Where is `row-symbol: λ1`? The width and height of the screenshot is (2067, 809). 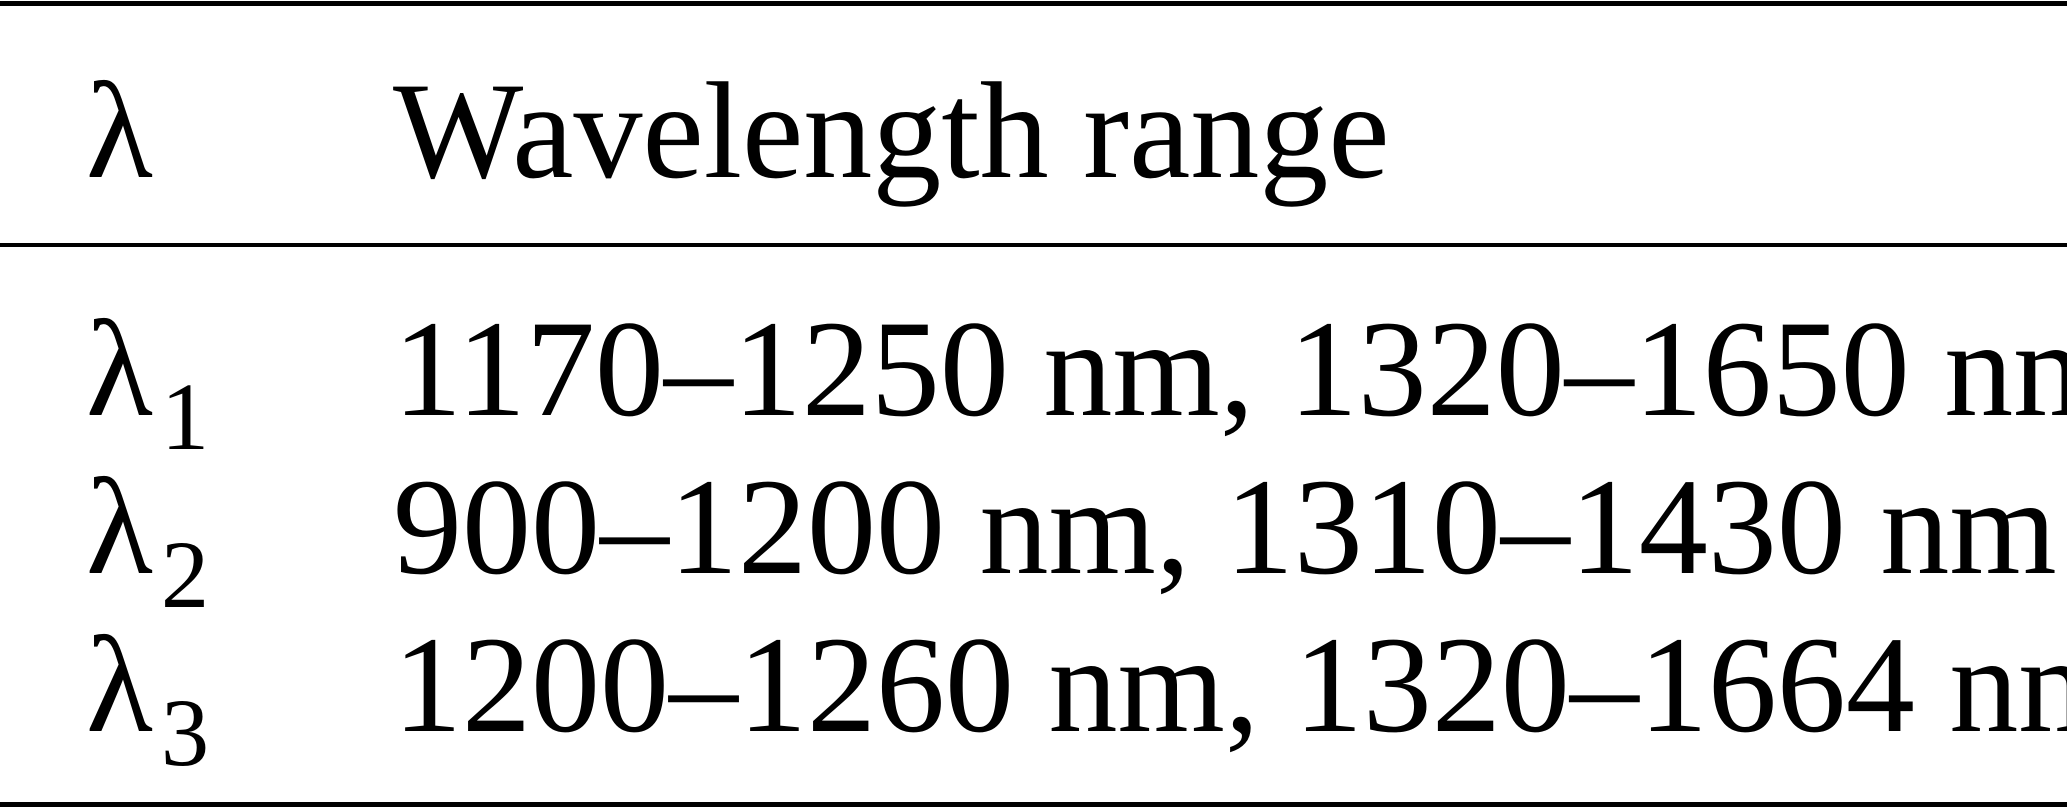
row-symbol: λ1 is located at coordinates (147, 382).